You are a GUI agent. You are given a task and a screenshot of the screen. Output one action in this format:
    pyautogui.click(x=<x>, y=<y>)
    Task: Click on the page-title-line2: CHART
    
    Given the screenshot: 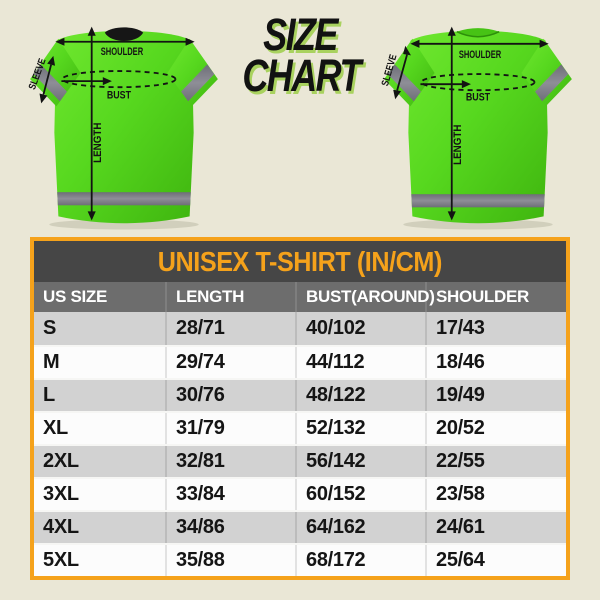 What is the action you would take?
    pyautogui.click(x=301, y=76)
    